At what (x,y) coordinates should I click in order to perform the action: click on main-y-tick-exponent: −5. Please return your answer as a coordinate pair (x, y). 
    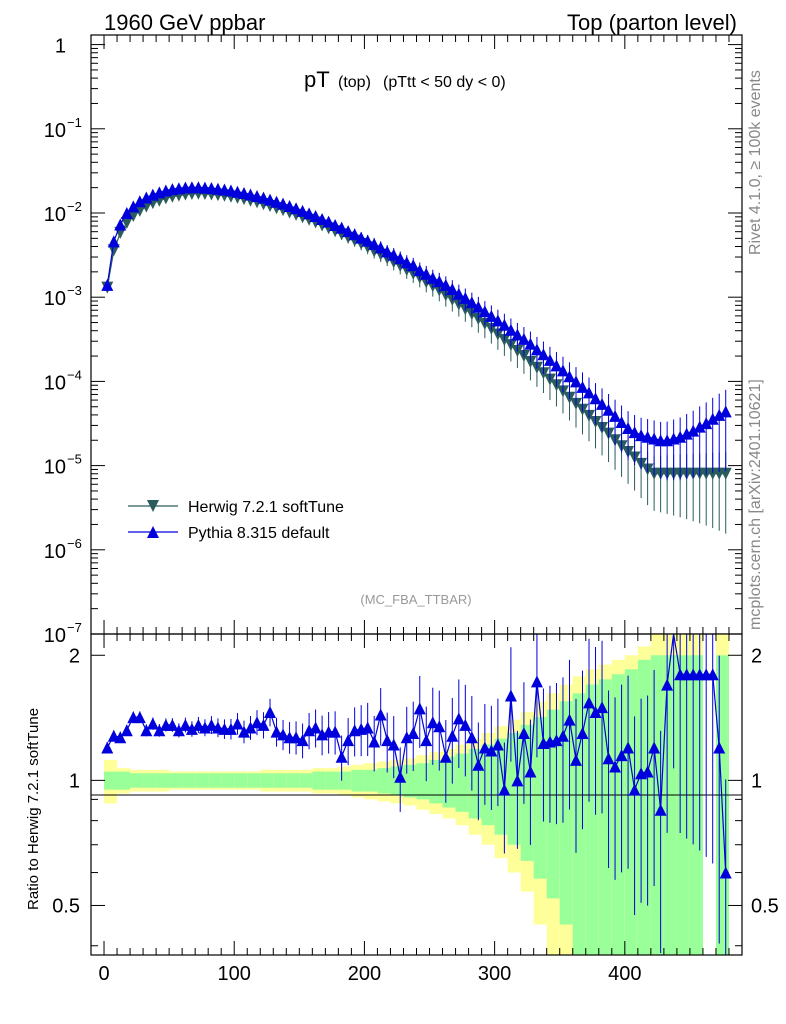
    Looking at the image, I should click on (74, 459).